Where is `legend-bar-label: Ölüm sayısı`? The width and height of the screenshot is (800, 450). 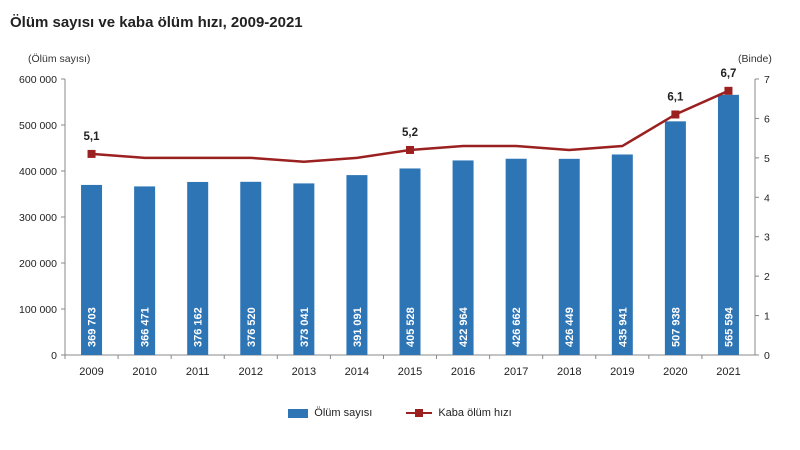 legend-bar-label: Ölüm sayısı is located at coordinates (343, 413).